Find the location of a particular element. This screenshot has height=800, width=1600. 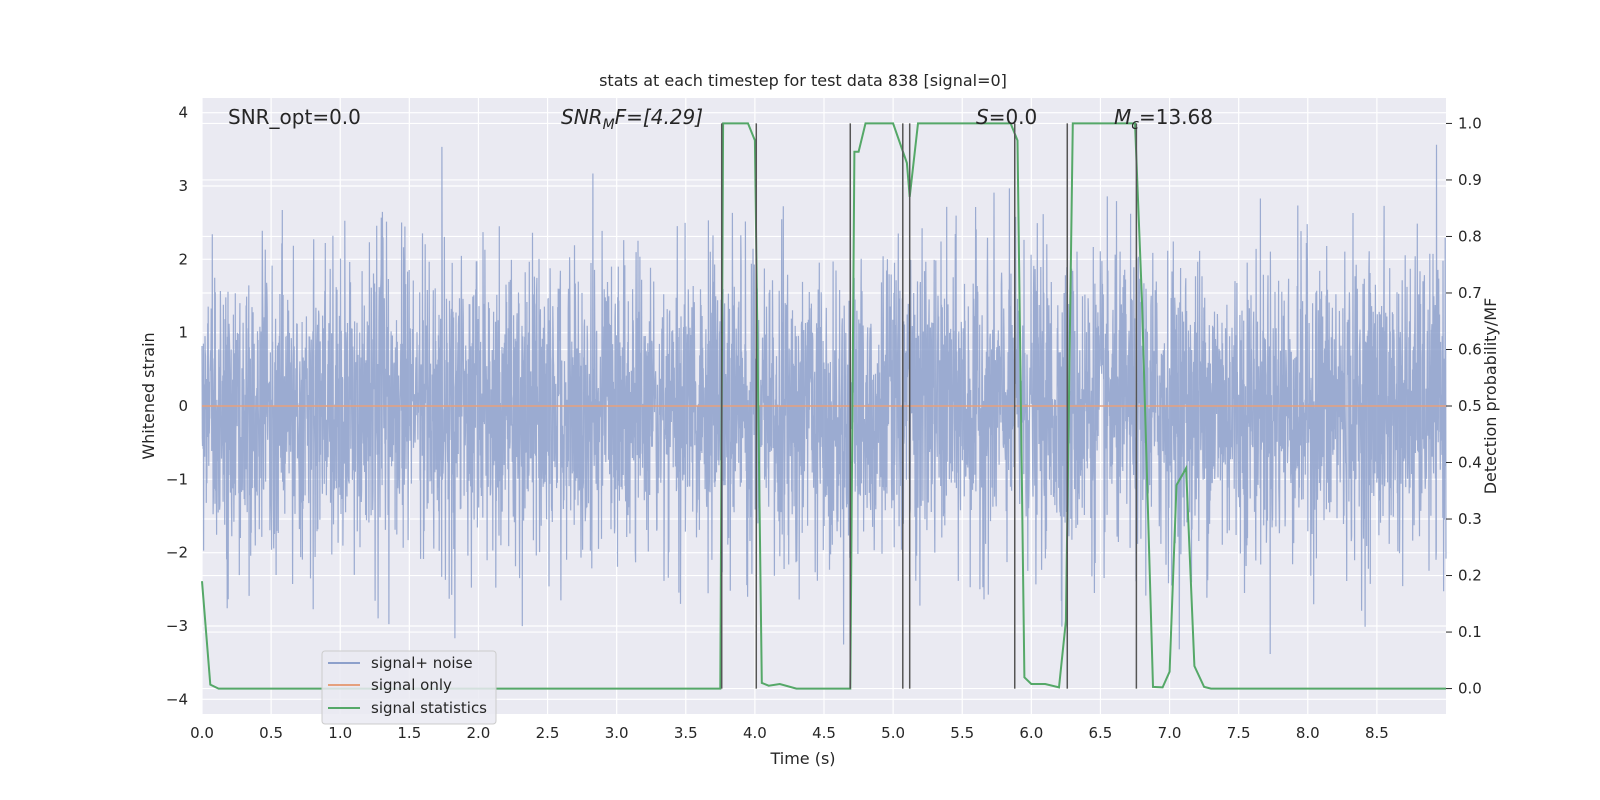

x-tick-label: 4.5 is located at coordinates (824, 733).